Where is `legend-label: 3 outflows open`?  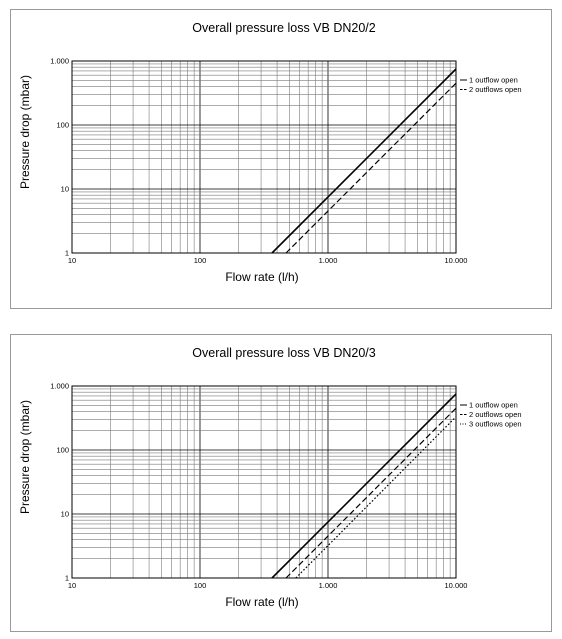
legend-label: 3 outflows open is located at coordinates (495, 424).